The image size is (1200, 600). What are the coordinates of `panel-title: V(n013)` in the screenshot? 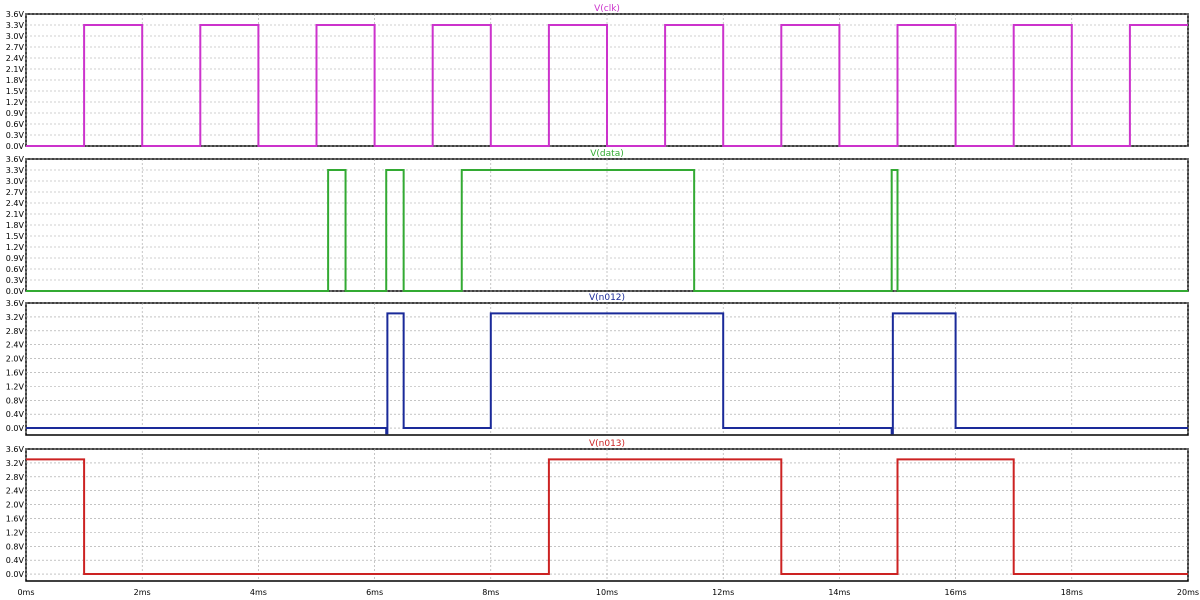 It's located at (607, 444).